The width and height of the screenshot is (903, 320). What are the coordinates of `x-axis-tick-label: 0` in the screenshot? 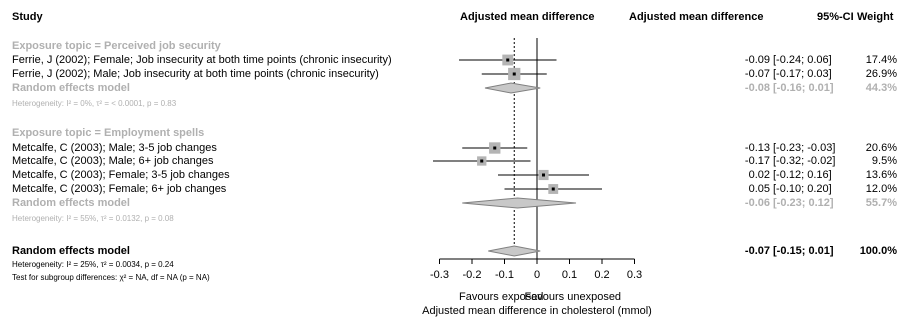 It's located at (537, 275).